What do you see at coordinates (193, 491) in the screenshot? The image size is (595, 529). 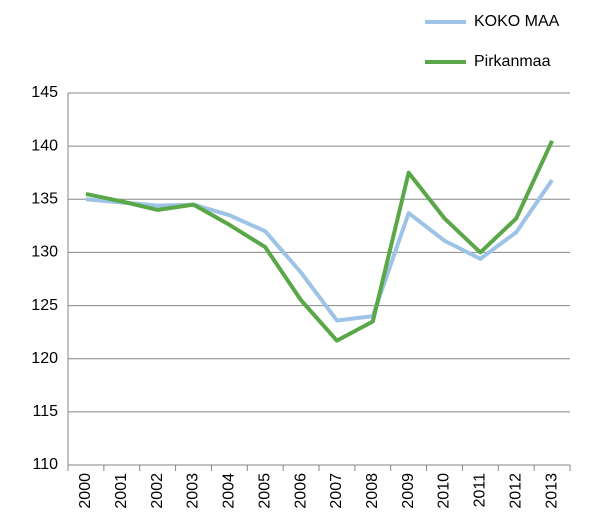 I see `x-tick-label: 2003` at bounding box center [193, 491].